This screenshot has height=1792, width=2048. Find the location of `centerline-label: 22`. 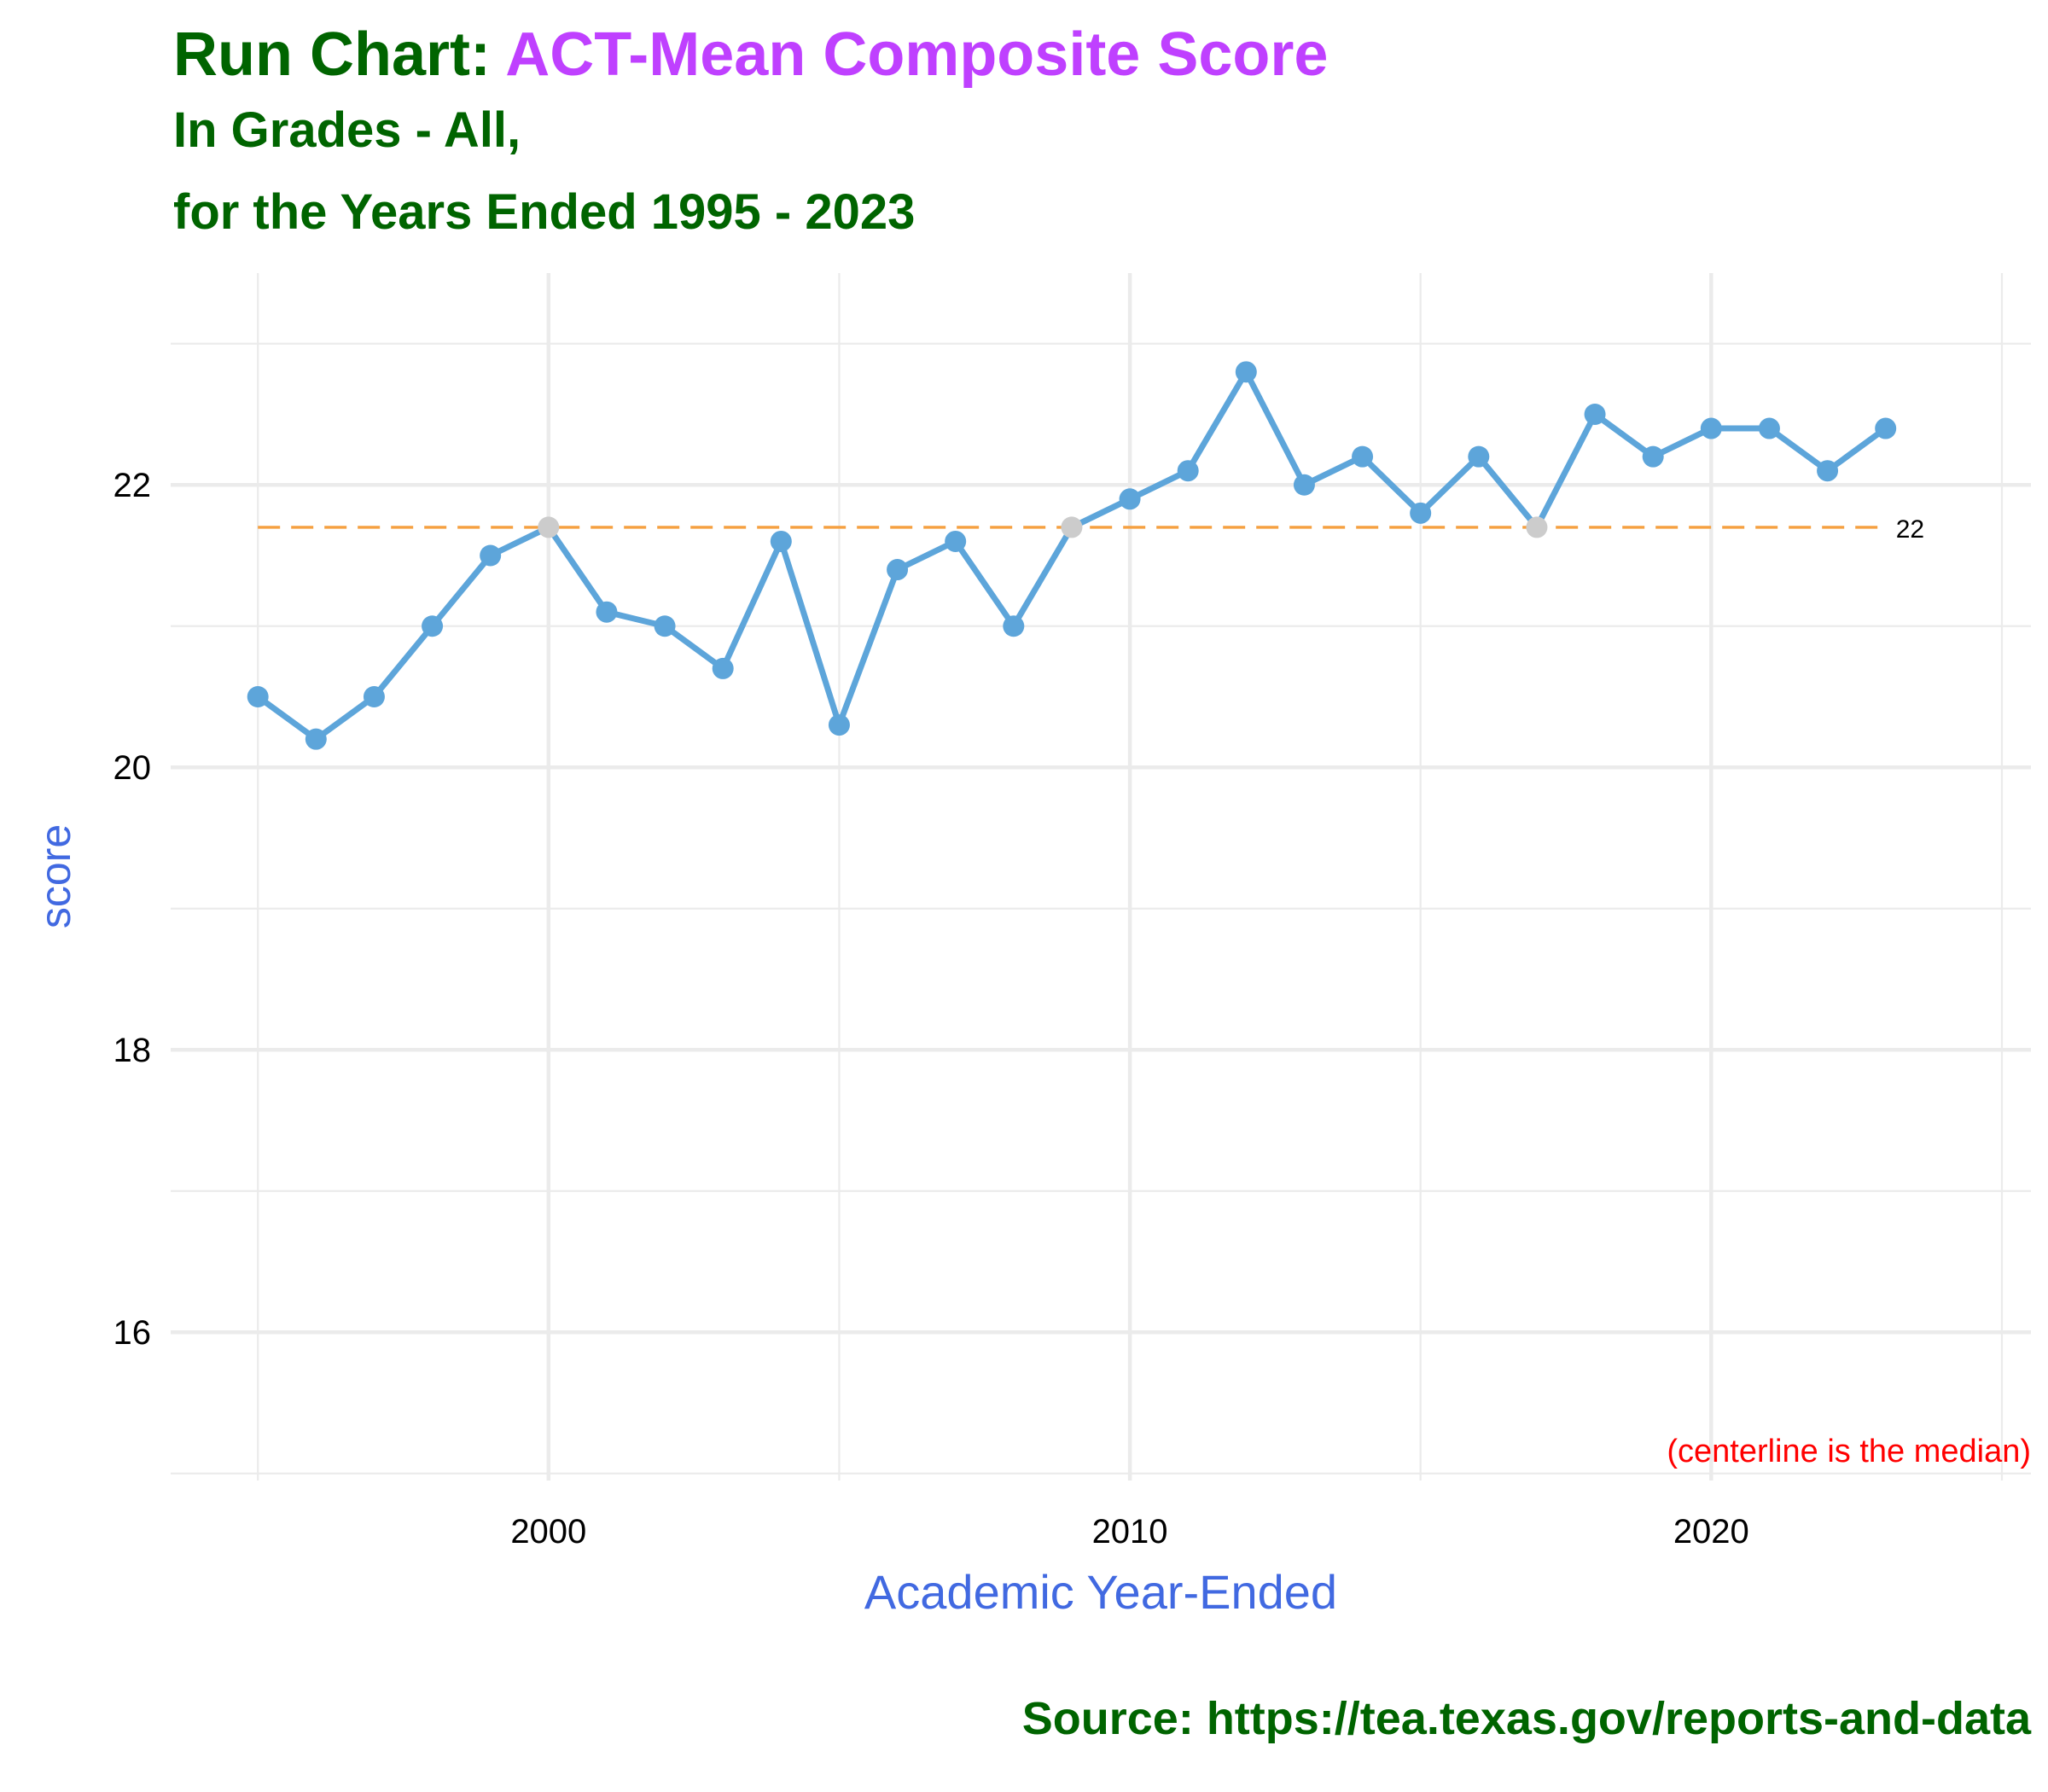

centerline-label: 22 is located at coordinates (1910, 529).